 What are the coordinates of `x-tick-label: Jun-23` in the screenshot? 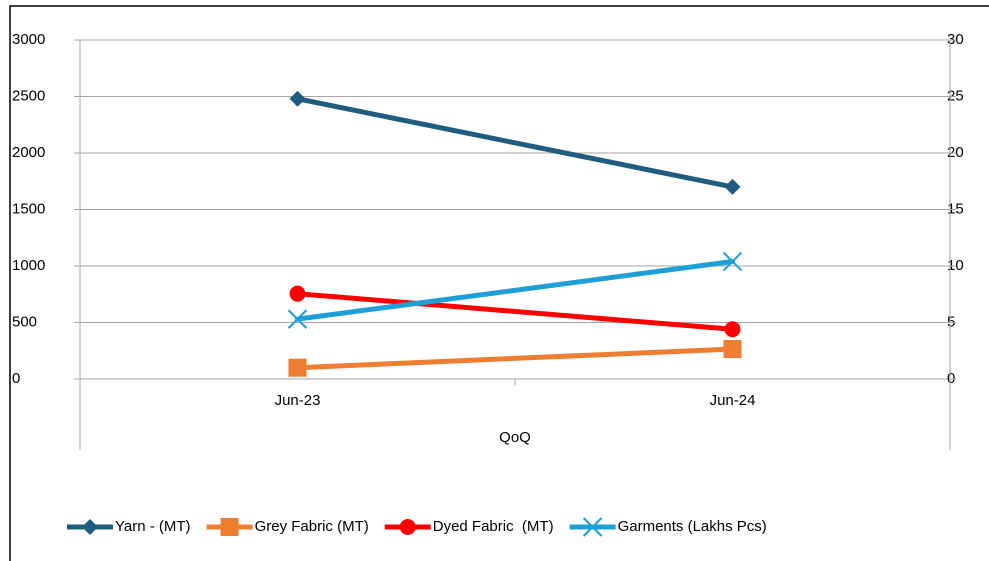 It's located at (298, 400).